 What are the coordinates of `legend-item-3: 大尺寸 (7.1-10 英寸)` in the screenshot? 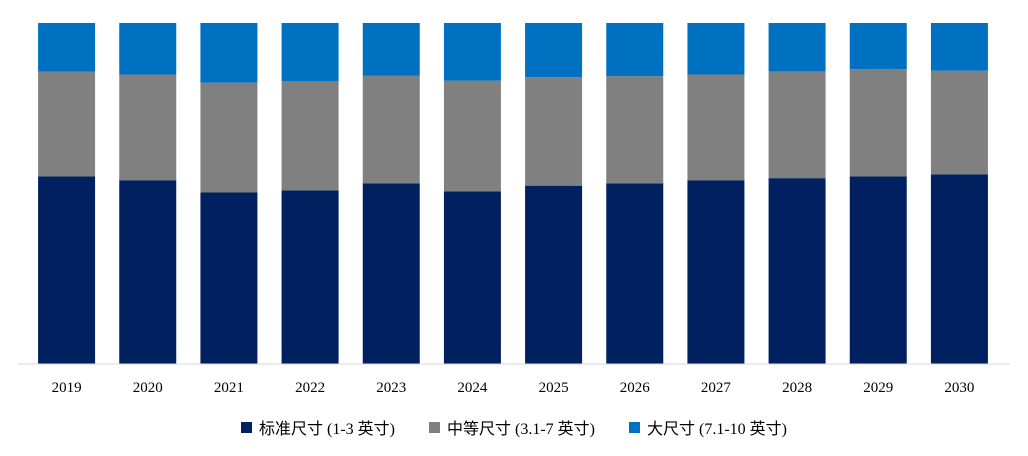 It's located at (708, 427).